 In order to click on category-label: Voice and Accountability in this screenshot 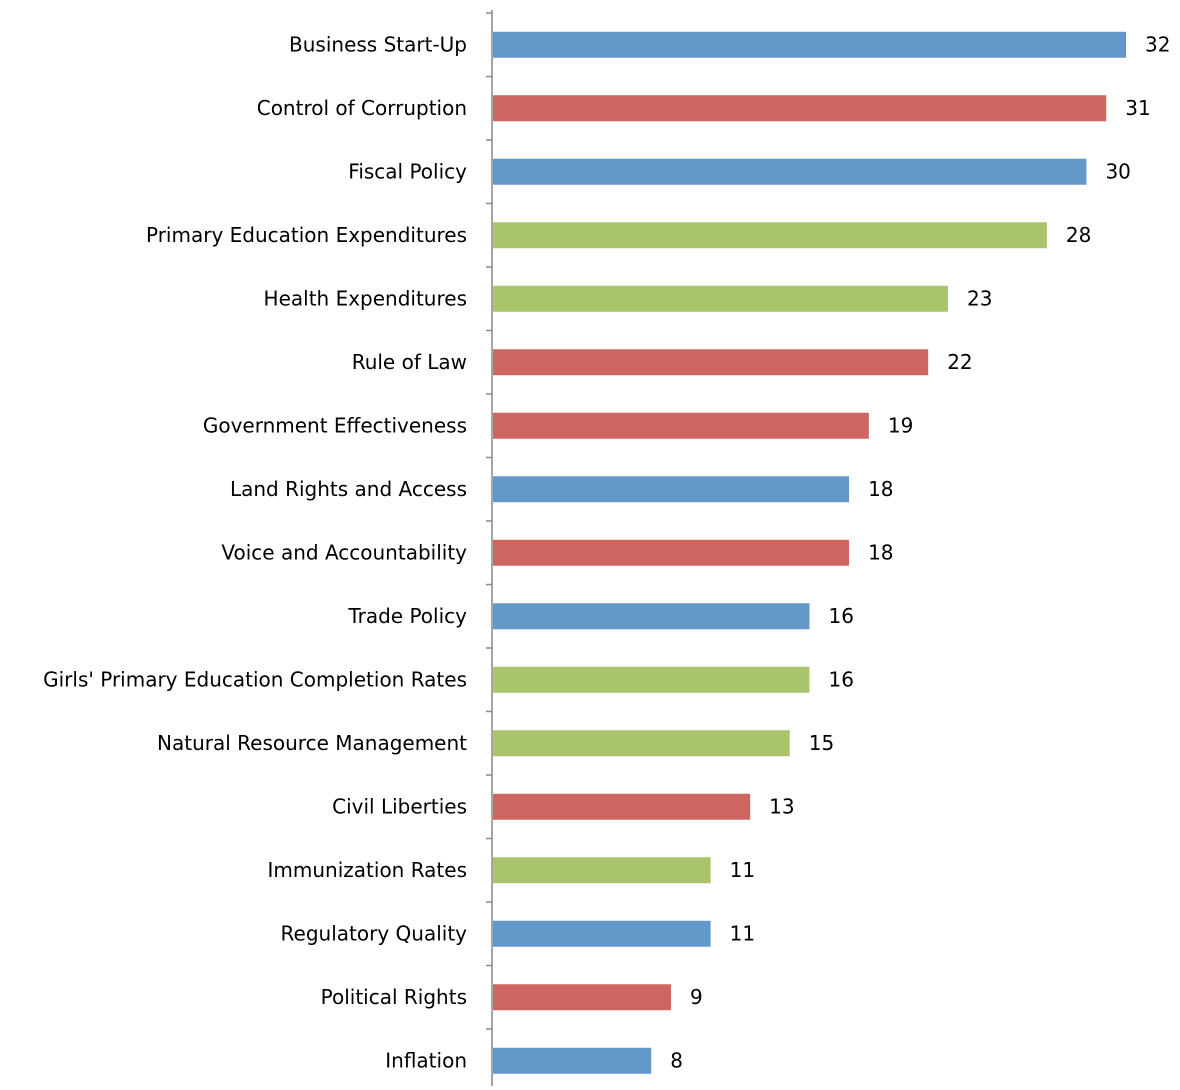, I will do `click(344, 552)`.